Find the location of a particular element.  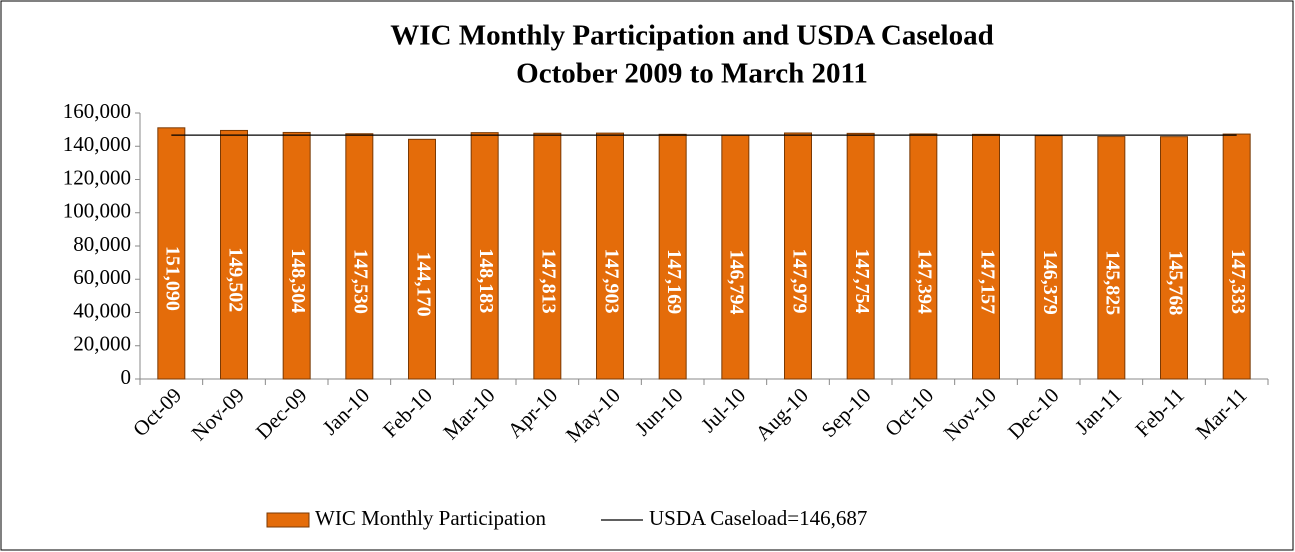

value-label: 147,157 is located at coordinates (987, 281).